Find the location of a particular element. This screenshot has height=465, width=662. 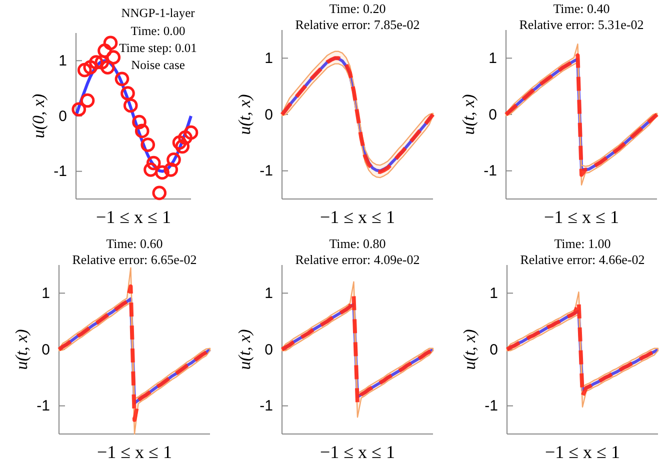

chart-title: Time: 0.20 is located at coordinates (357, 8).